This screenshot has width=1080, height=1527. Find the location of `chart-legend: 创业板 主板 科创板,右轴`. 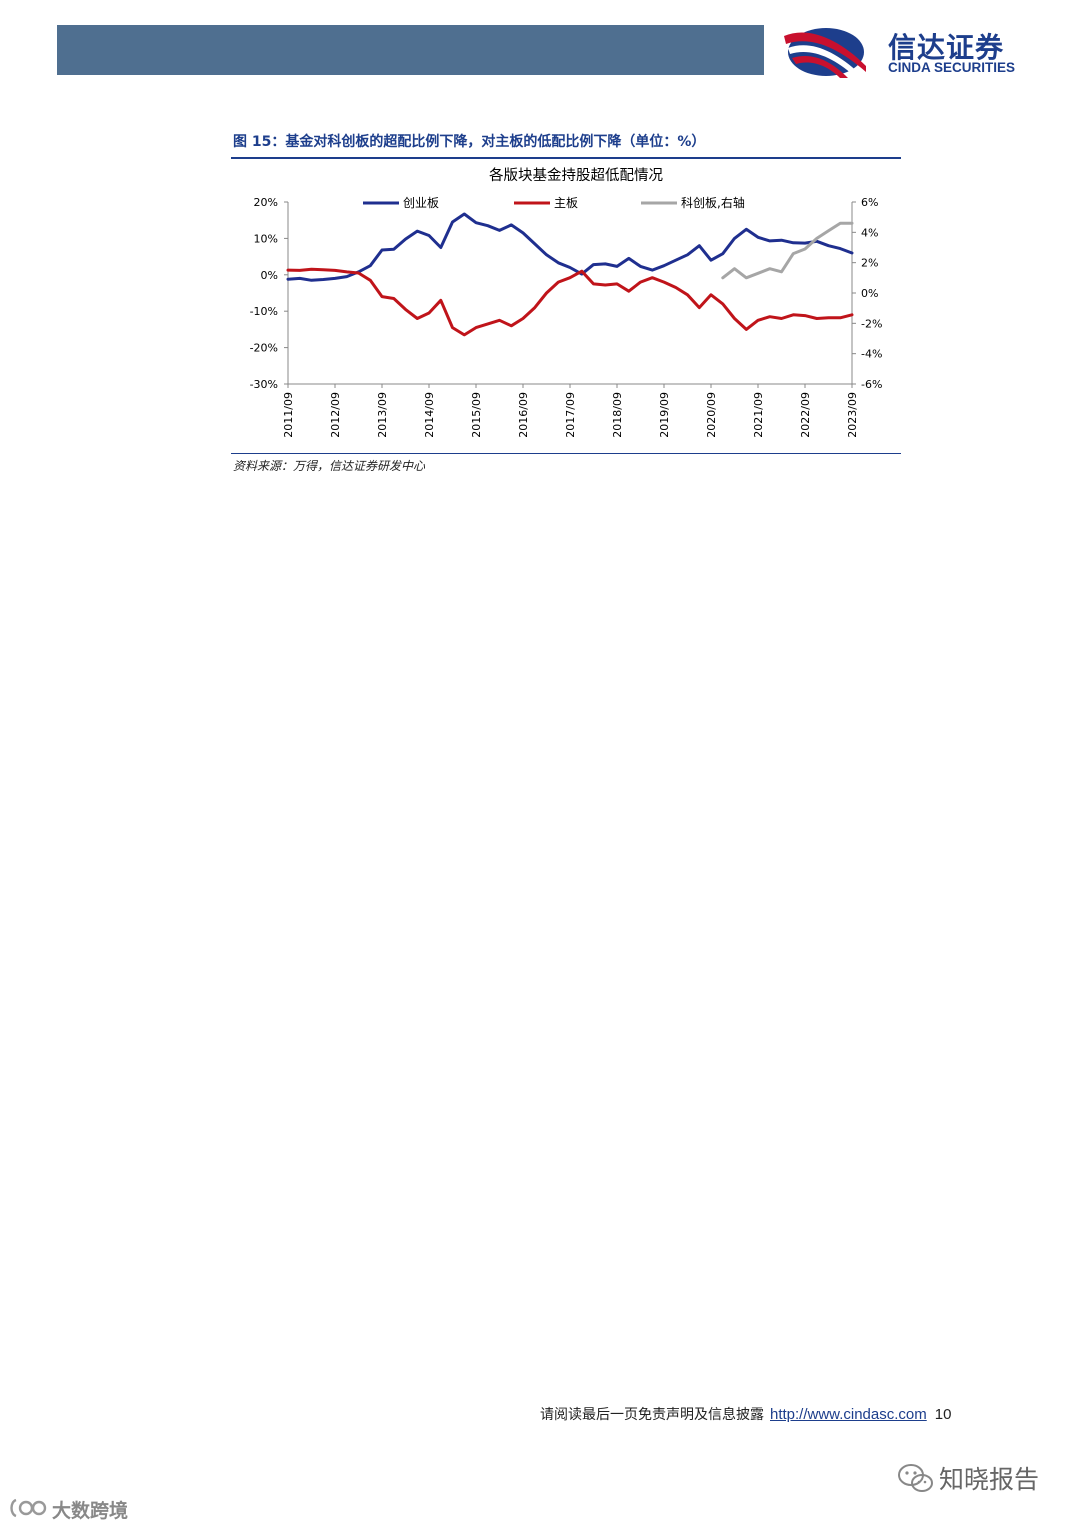

chart-legend: 创业板 主板 科创板,右轴 is located at coordinates (554, 202).